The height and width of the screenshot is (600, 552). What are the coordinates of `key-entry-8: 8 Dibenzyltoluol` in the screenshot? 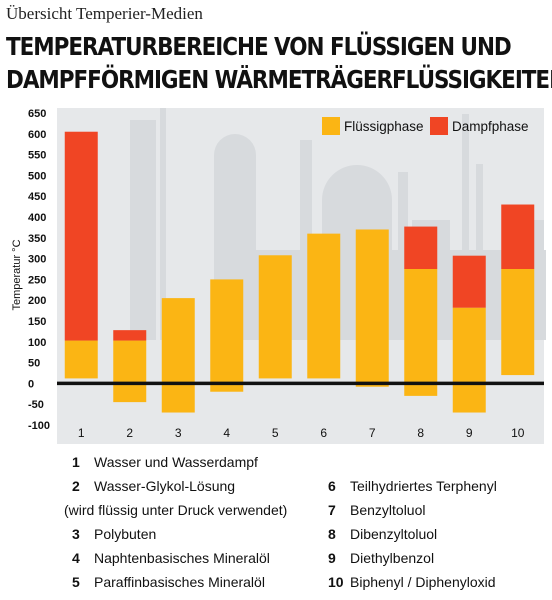 It's located at (382, 534).